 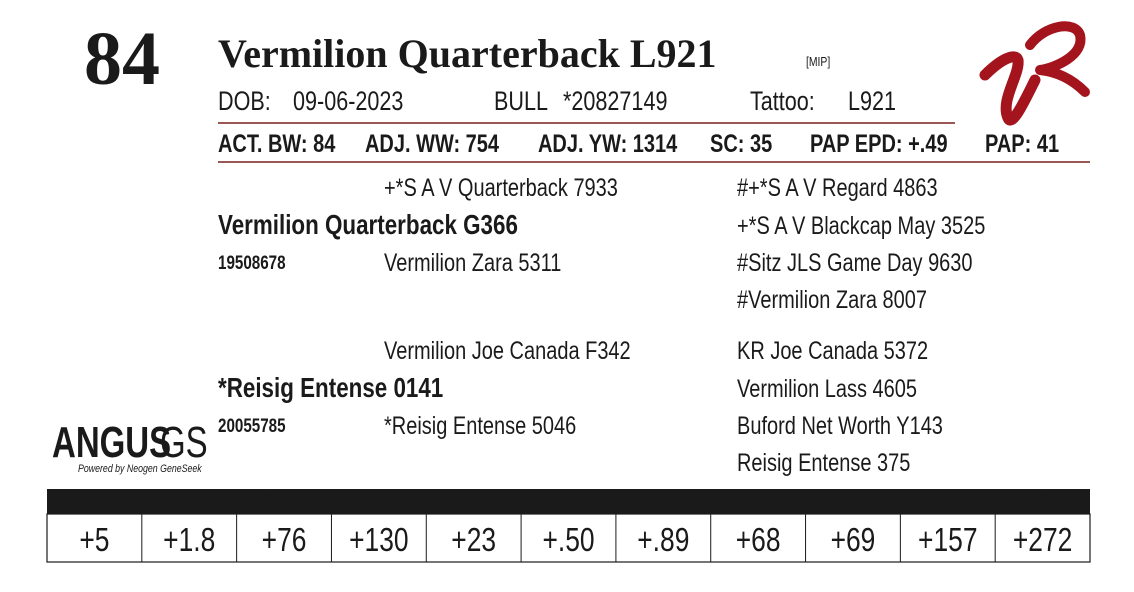 I want to click on epd-header-band, so click(x=568, y=501).